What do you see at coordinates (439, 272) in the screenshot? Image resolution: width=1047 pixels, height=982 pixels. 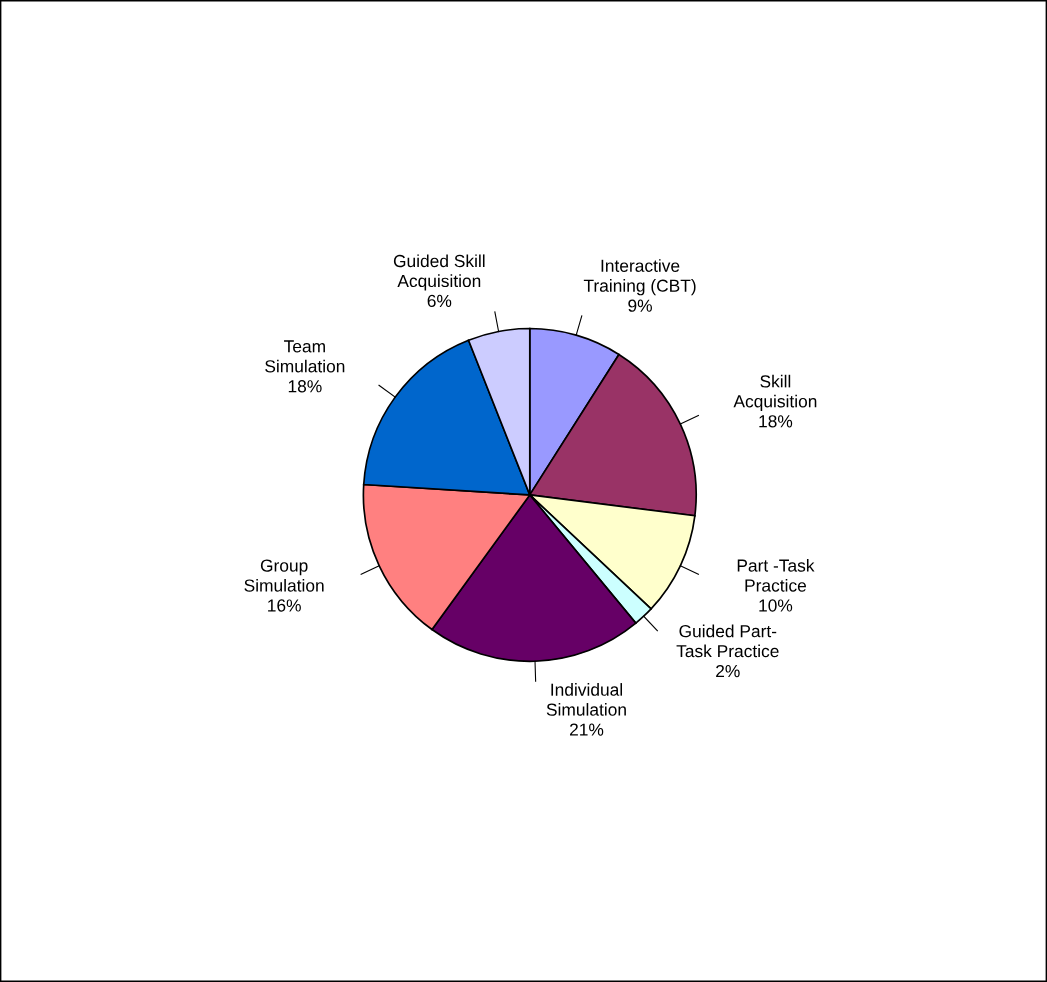 I see `slice-label: Guided Skill Acquisition` at bounding box center [439, 272].